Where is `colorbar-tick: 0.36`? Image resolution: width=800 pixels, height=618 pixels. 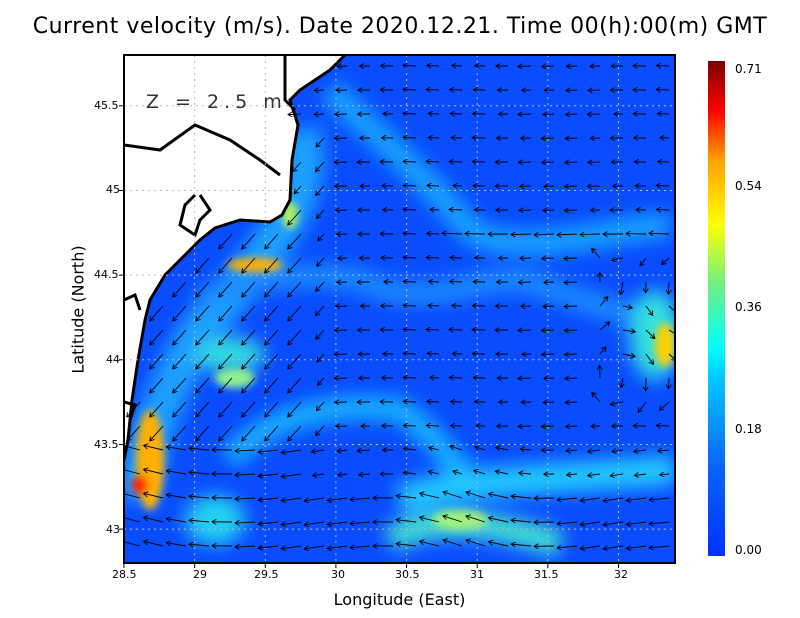
colorbar-tick: 0.36 is located at coordinates (748, 307).